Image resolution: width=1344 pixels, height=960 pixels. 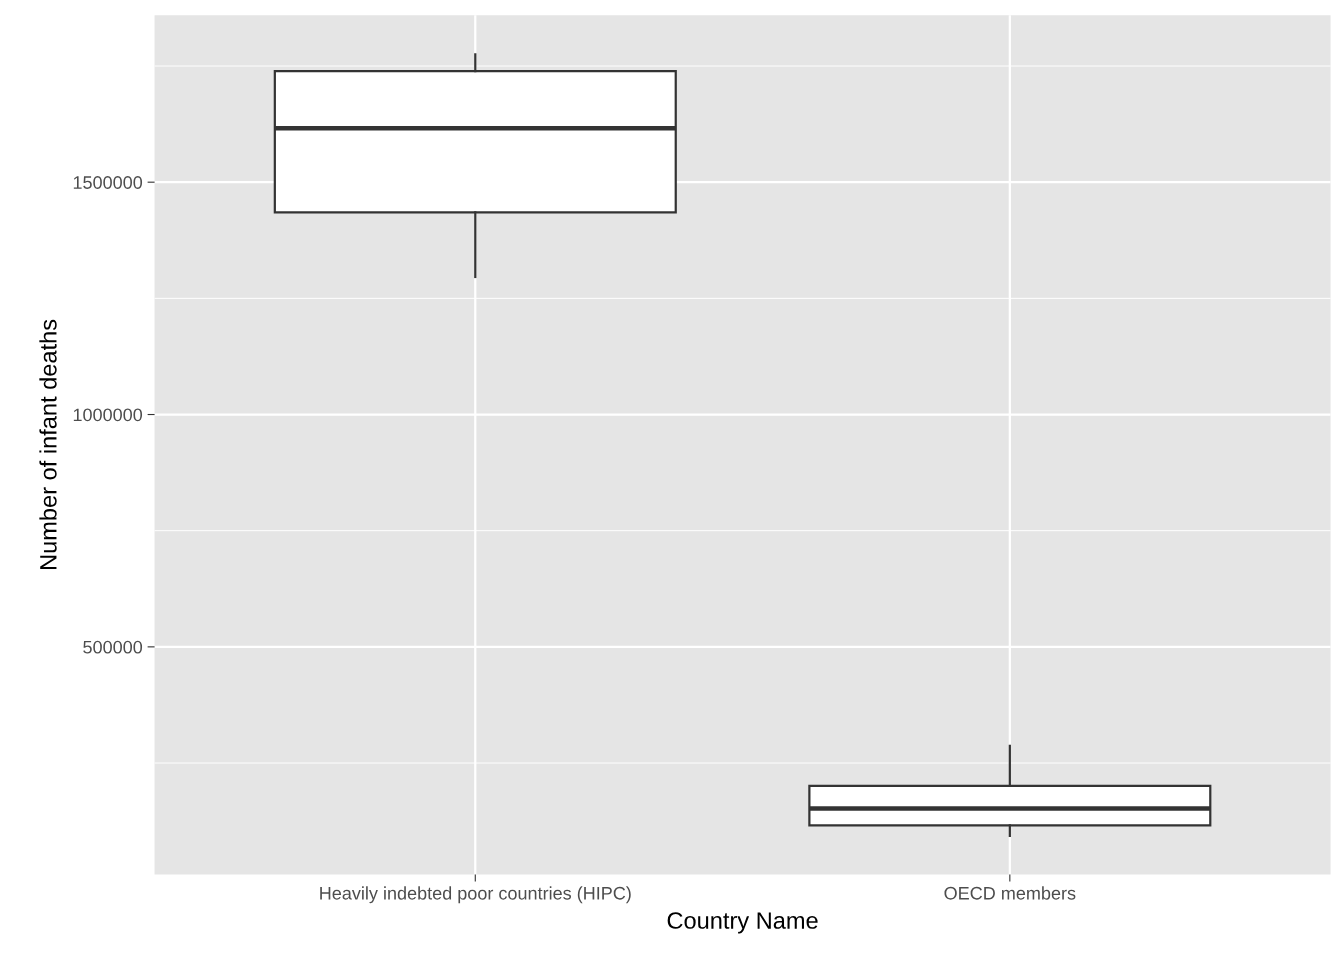 I want to click on y-tick-label: 1500000, so click(x=108, y=182).